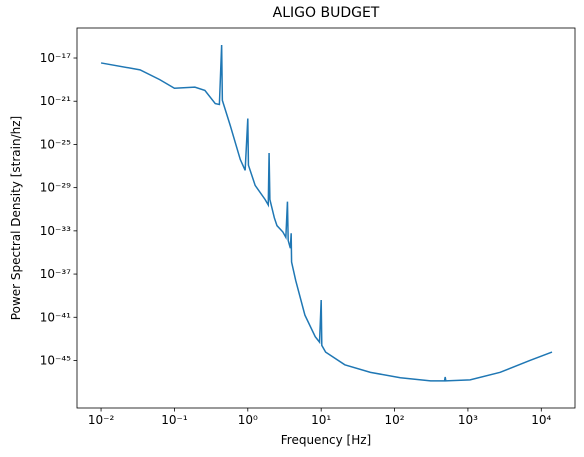 This screenshot has height=457, width=584. Describe the element at coordinates (55, 317) in the screenshot. I see `y-tick-label: 10⁻⁴¹` at that location.